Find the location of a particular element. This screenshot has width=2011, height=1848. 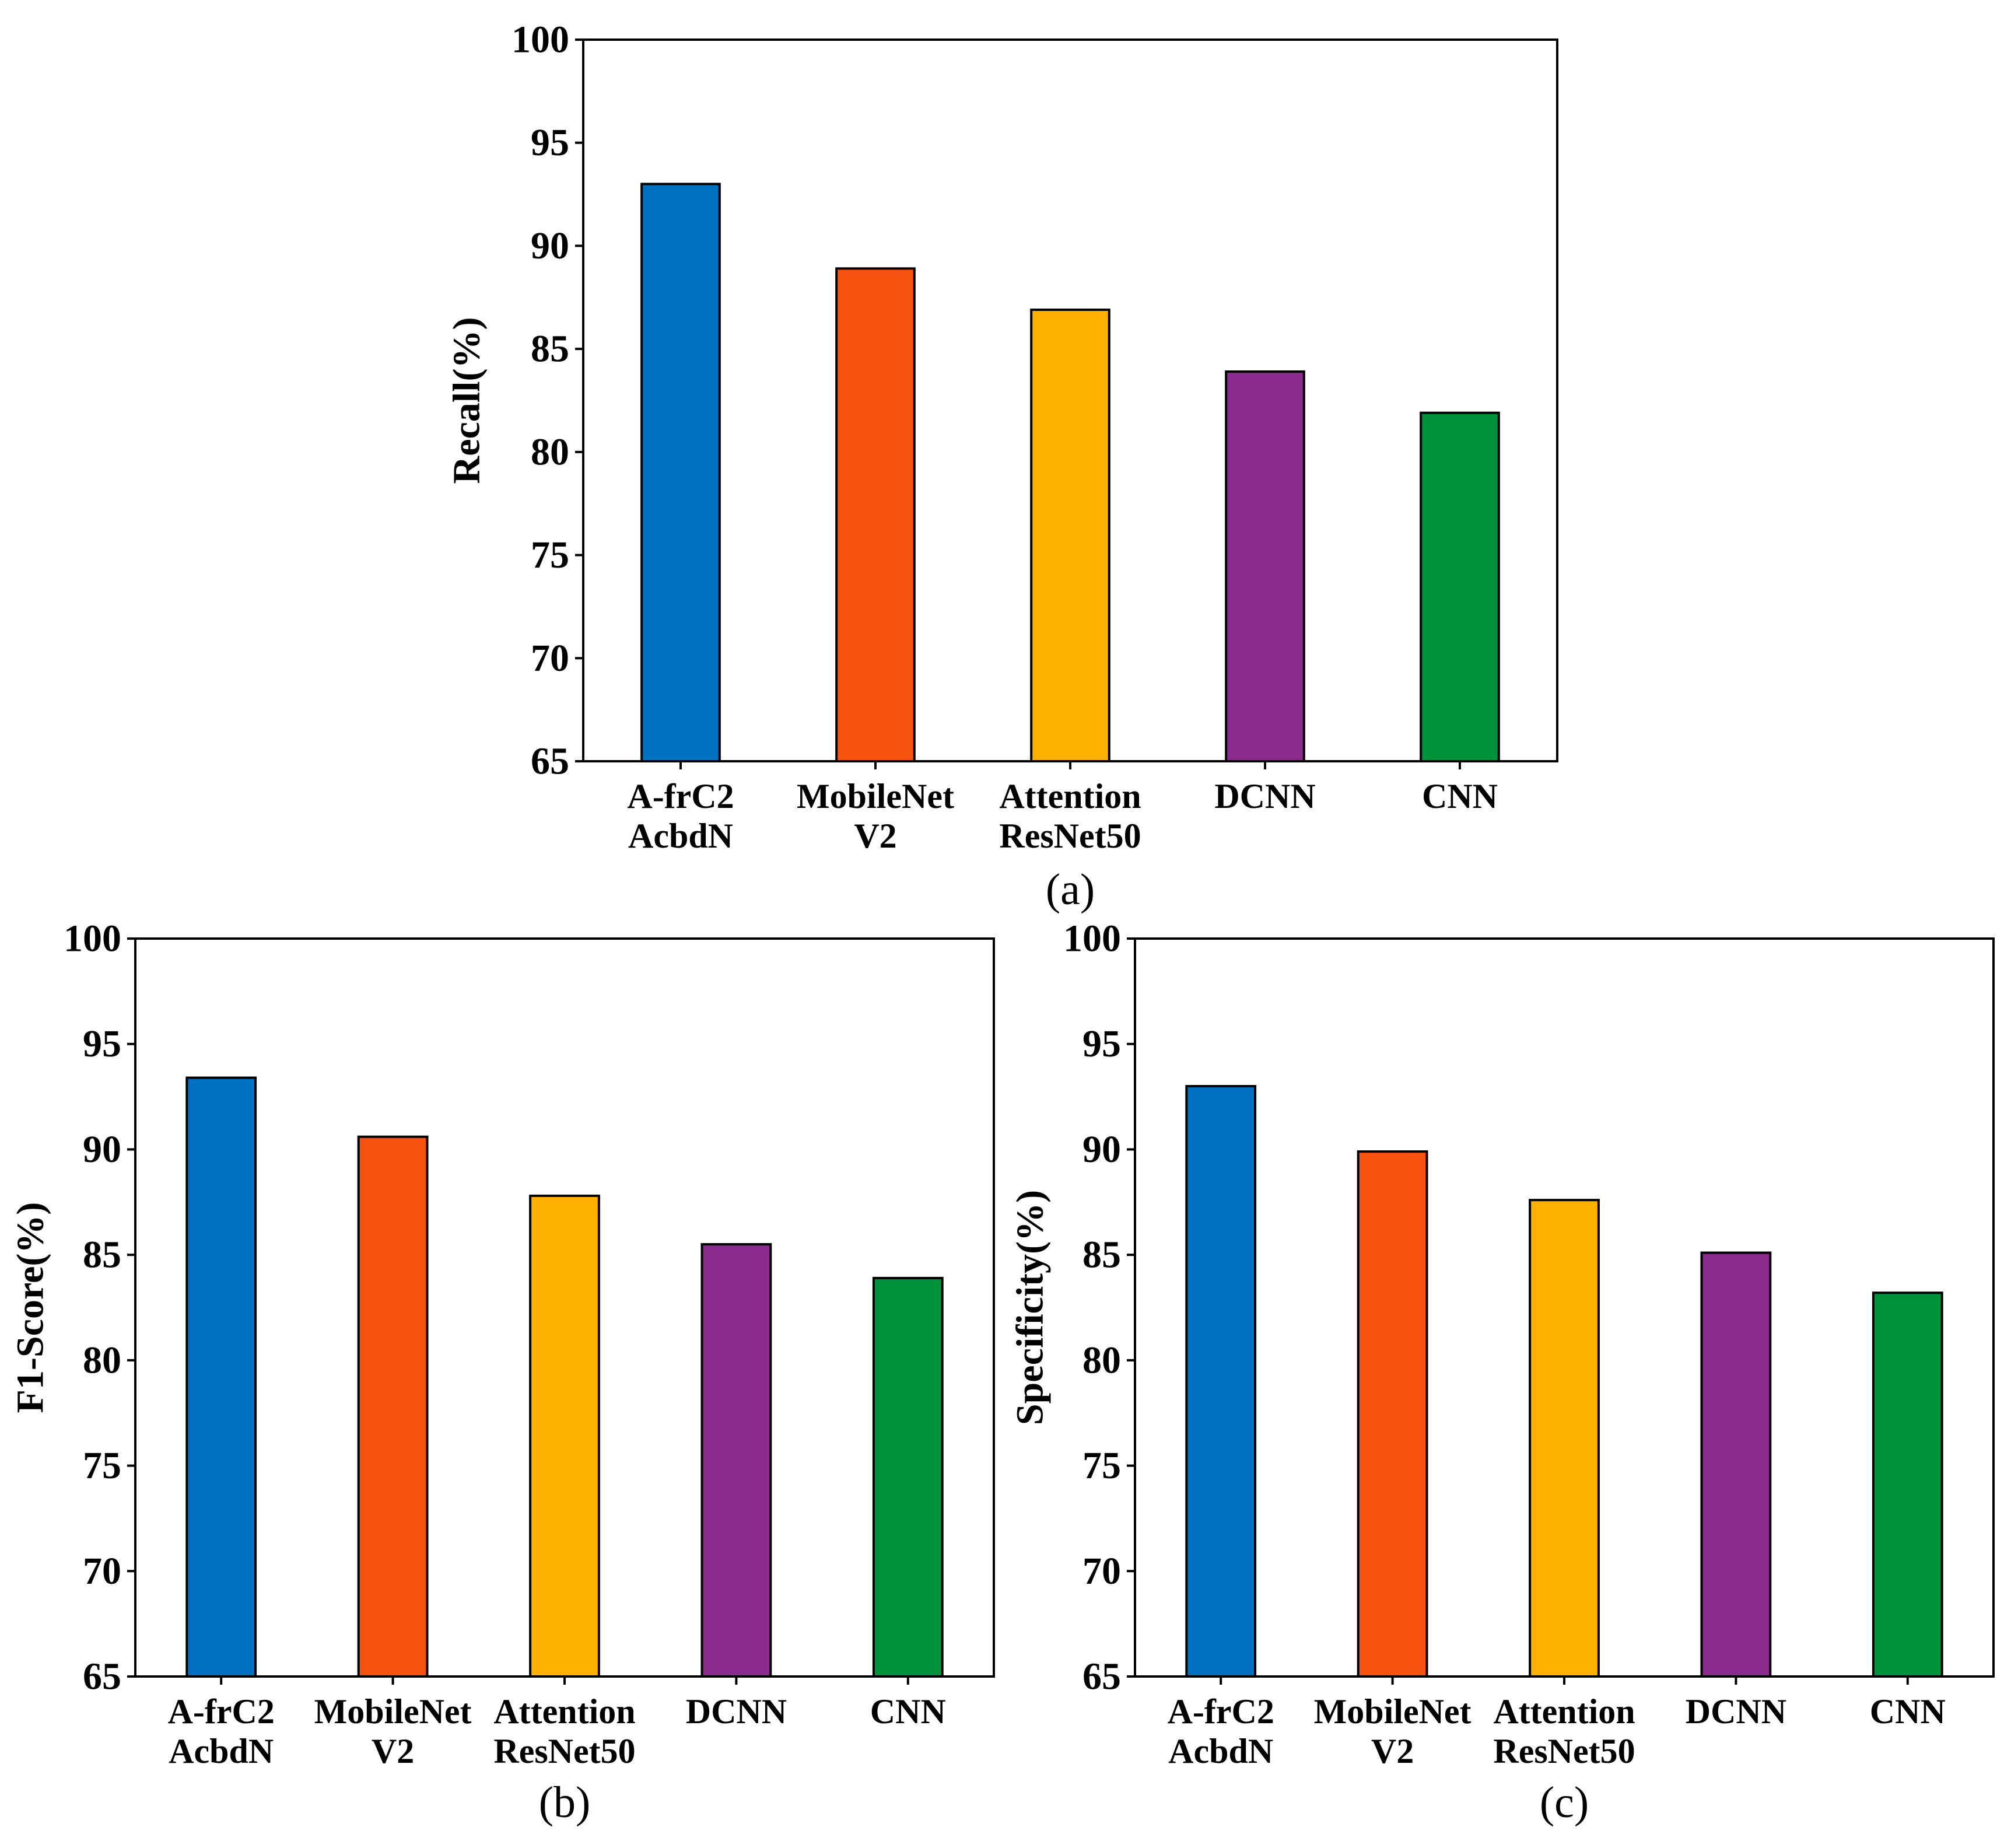

y-axis-label: Specificity(%) is located at coordinates (1030, 1307).